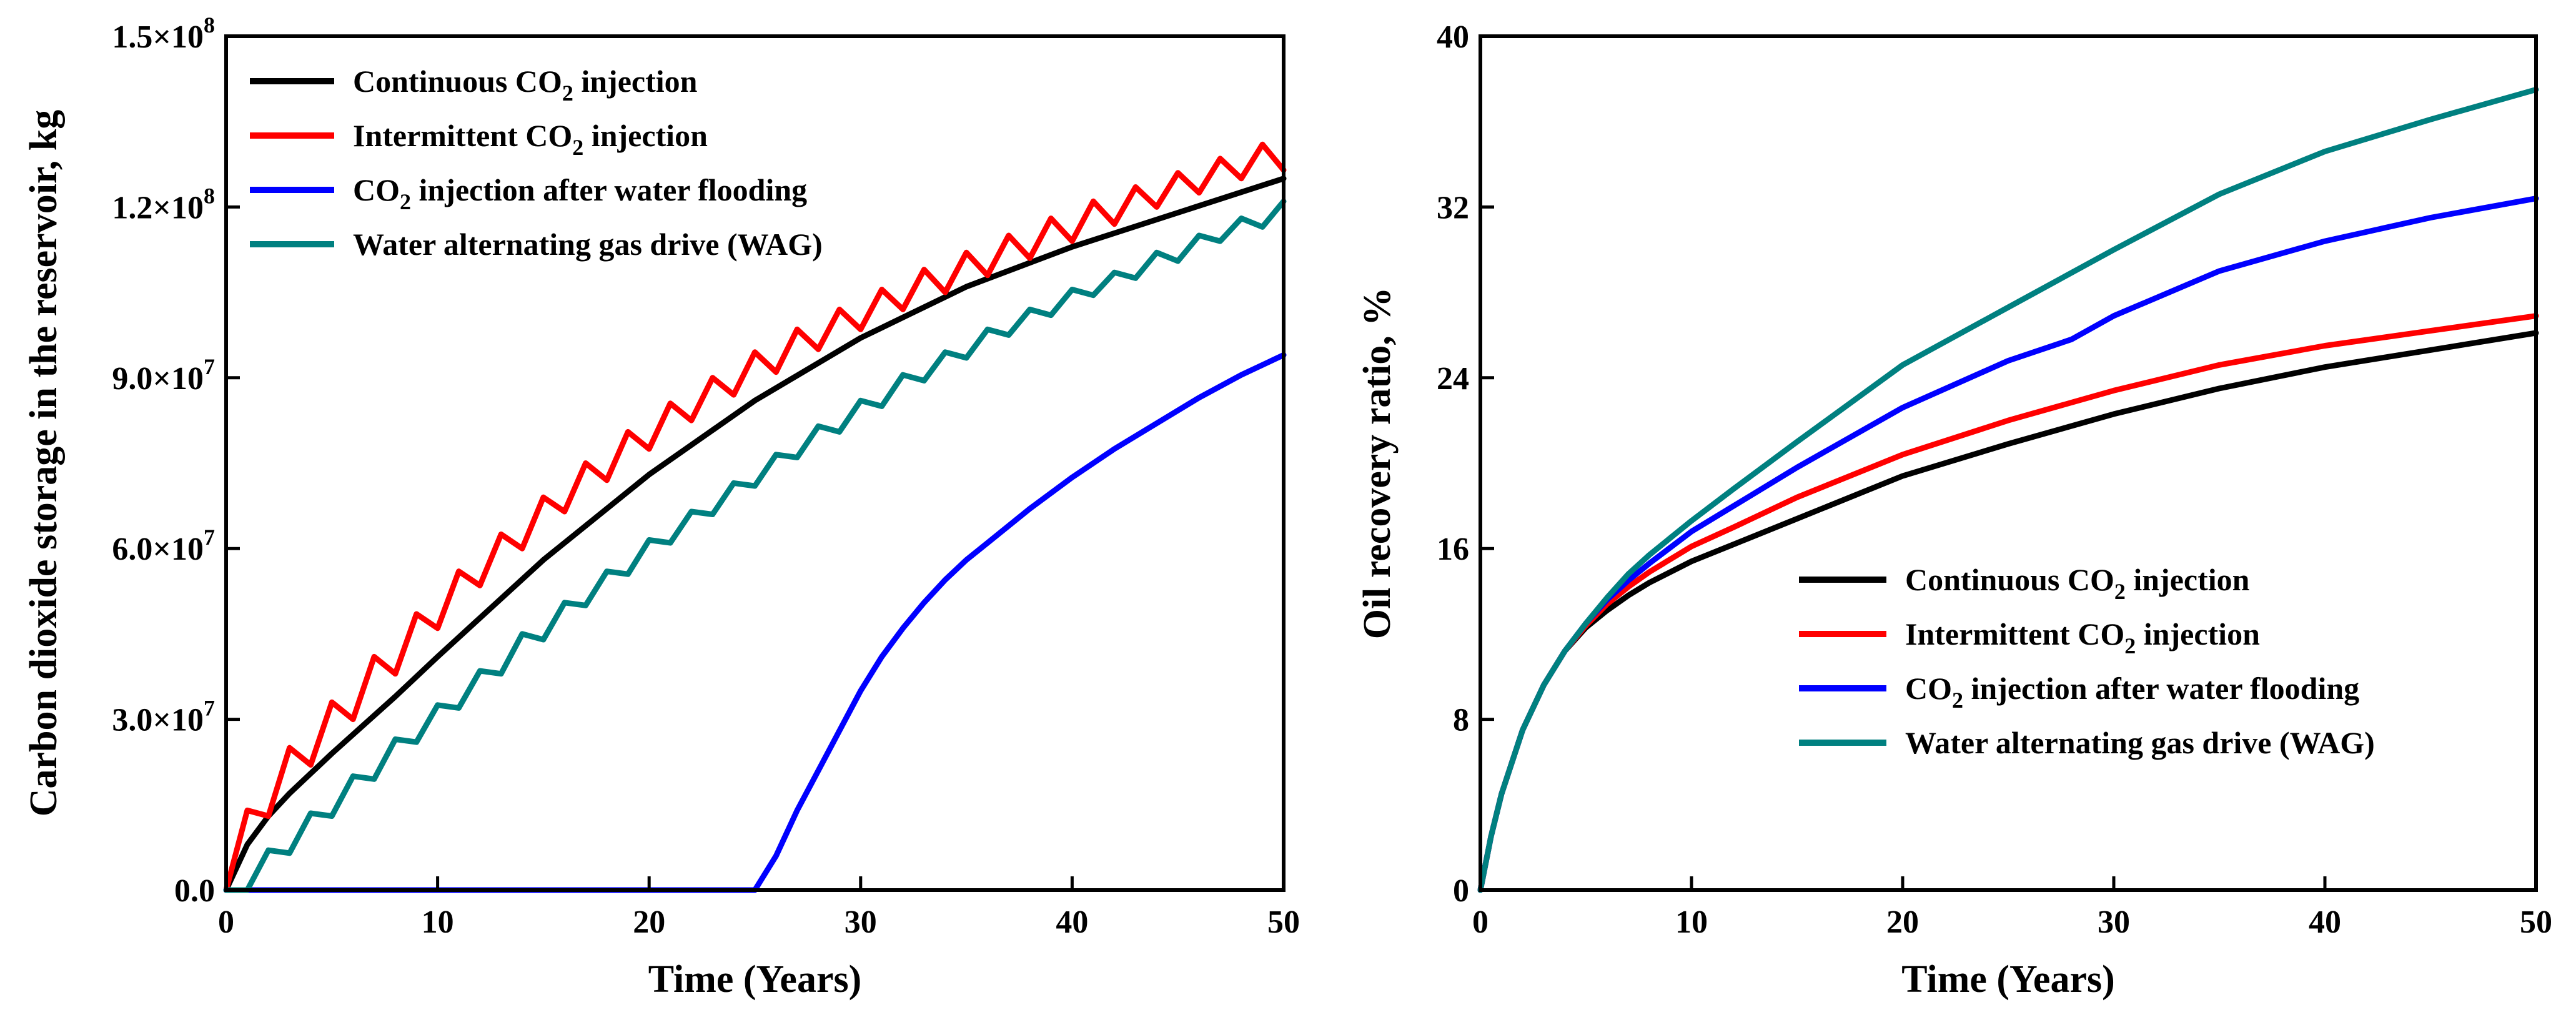  I want to click on y-tick-label: 8, so click(1461, 720).